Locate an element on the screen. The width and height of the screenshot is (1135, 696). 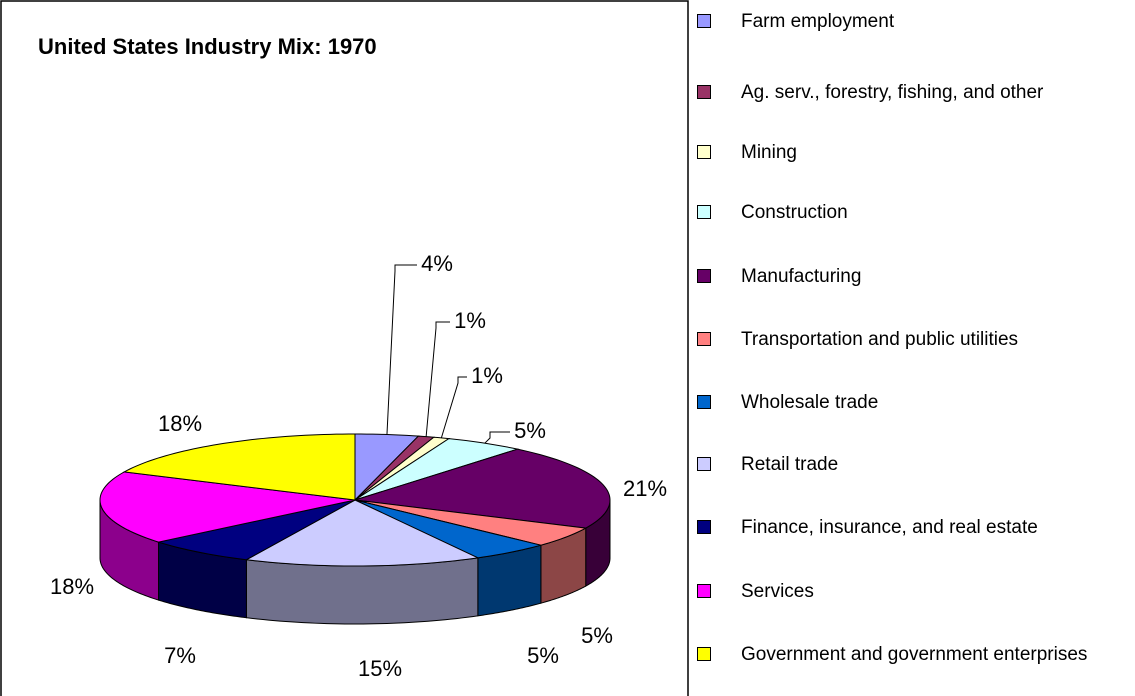
legend-label: Wholesale trade is located at coordinates (810, 402).